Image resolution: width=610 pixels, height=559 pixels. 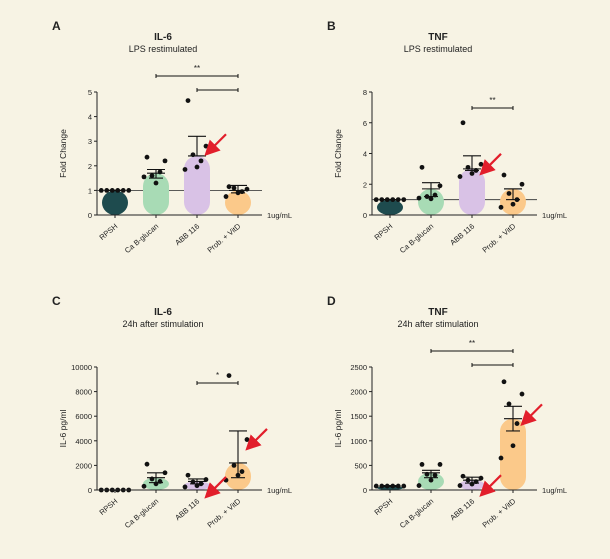 What do you see at coordinates (63, 428) in the screenshot?
I see `y-axis-label: IL-6 pg/ml` at bounding box center [63, 428].